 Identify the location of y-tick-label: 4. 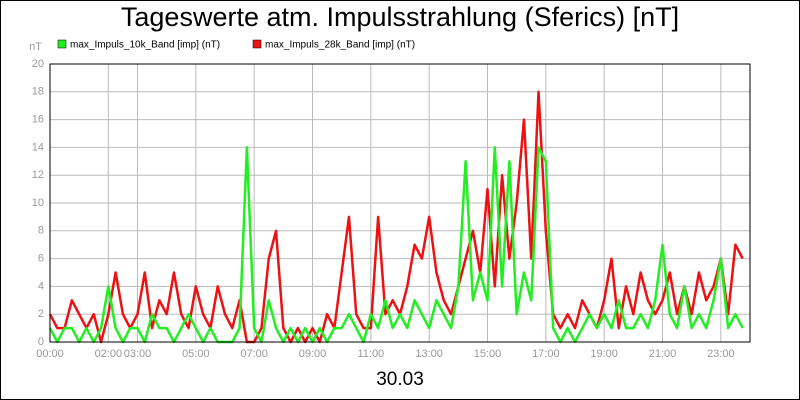
(41, 286).